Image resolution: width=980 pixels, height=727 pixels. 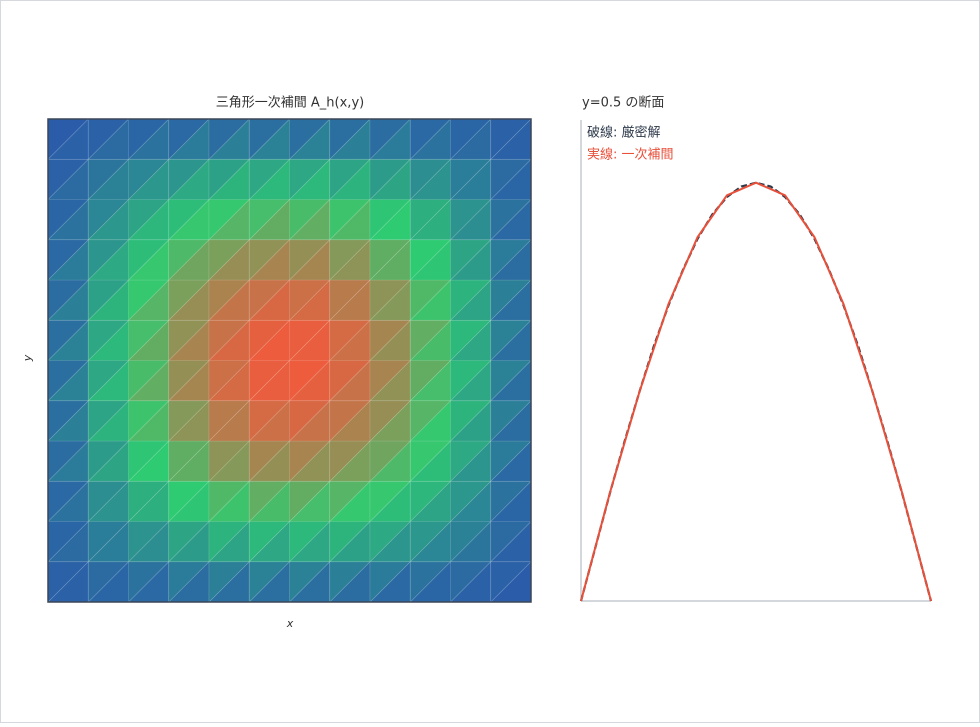 What do you see at coordinates (630, 155) in the screenshot?
I see `legend-entry: 実線: 一次補間` at bounding box center [630, 155].